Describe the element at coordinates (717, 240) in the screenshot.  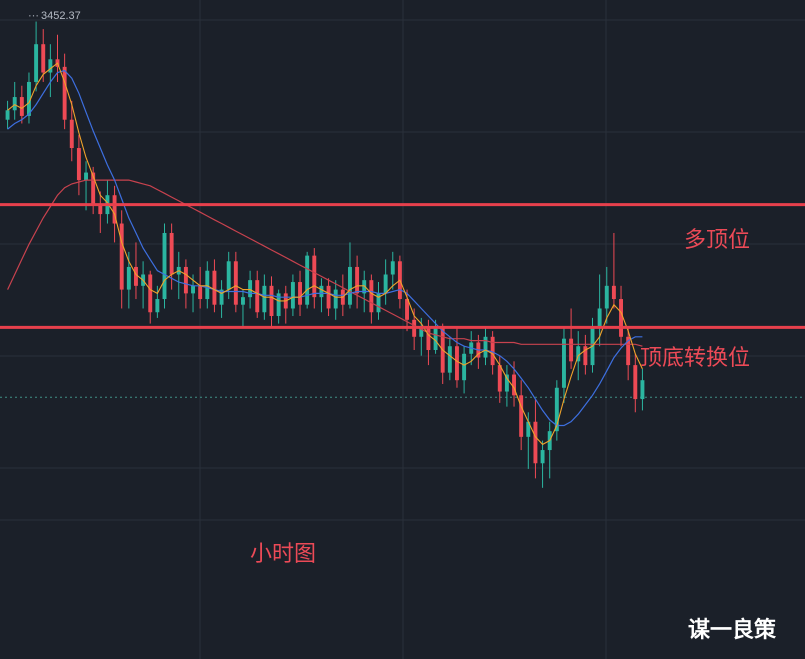
I see `multi-top-level-label: 多顶位` at that location.